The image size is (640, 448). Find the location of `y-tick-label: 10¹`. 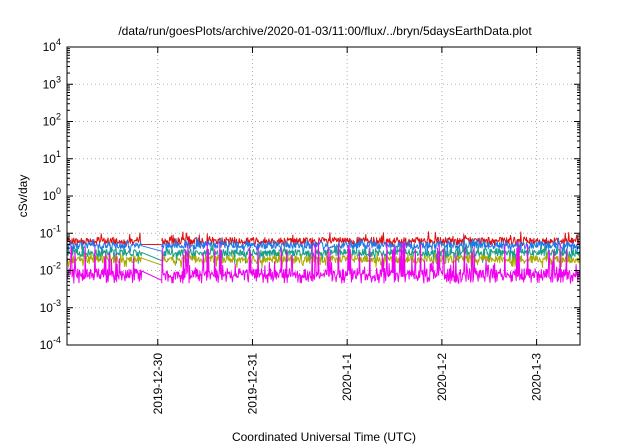

y-tick-label: 10¹ is located at coordinates (52, 157).